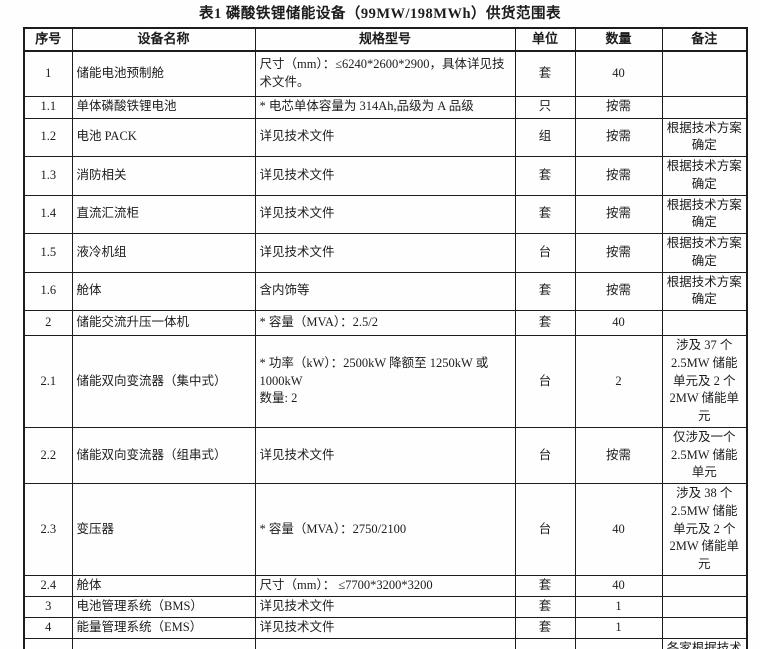 The width and height of the screenshot is (760, 649). I want to click on row-number: 1, so click(48, 73).